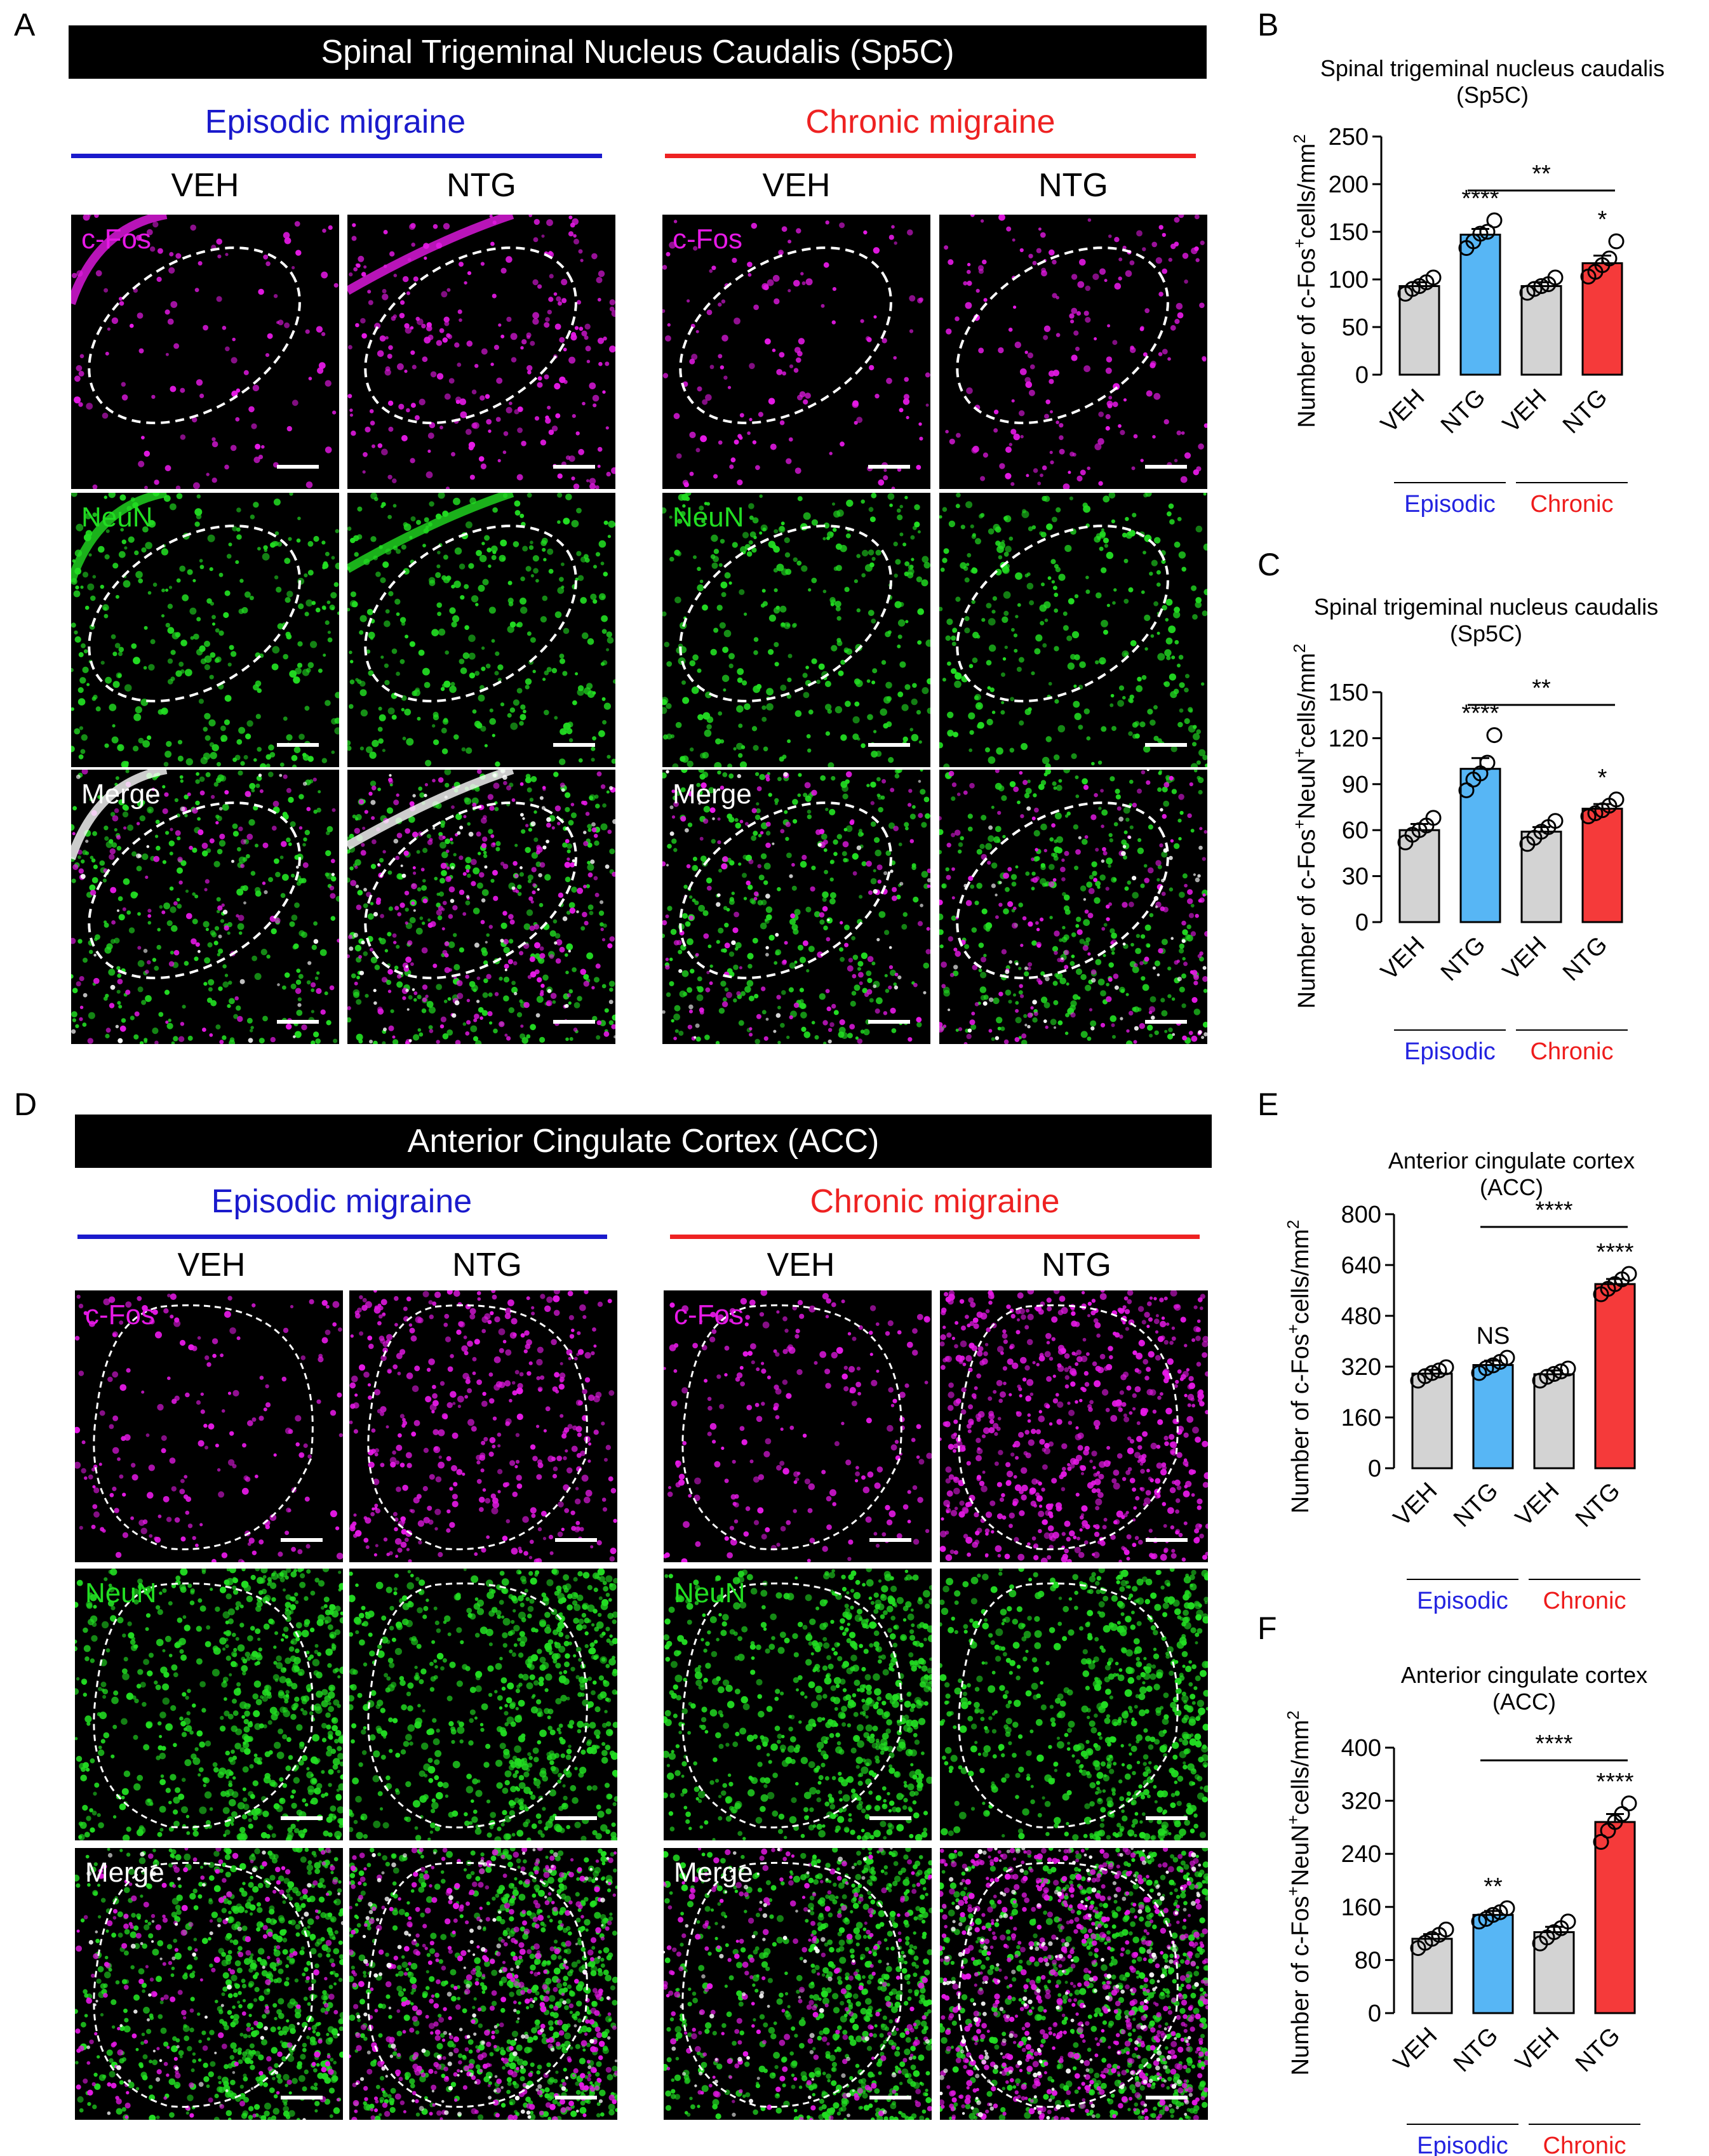  What do you see at coordinates (1361, 1215) in the screenshot?
I see `y-tick-label: 800` at bounding box center [1361, 1215].